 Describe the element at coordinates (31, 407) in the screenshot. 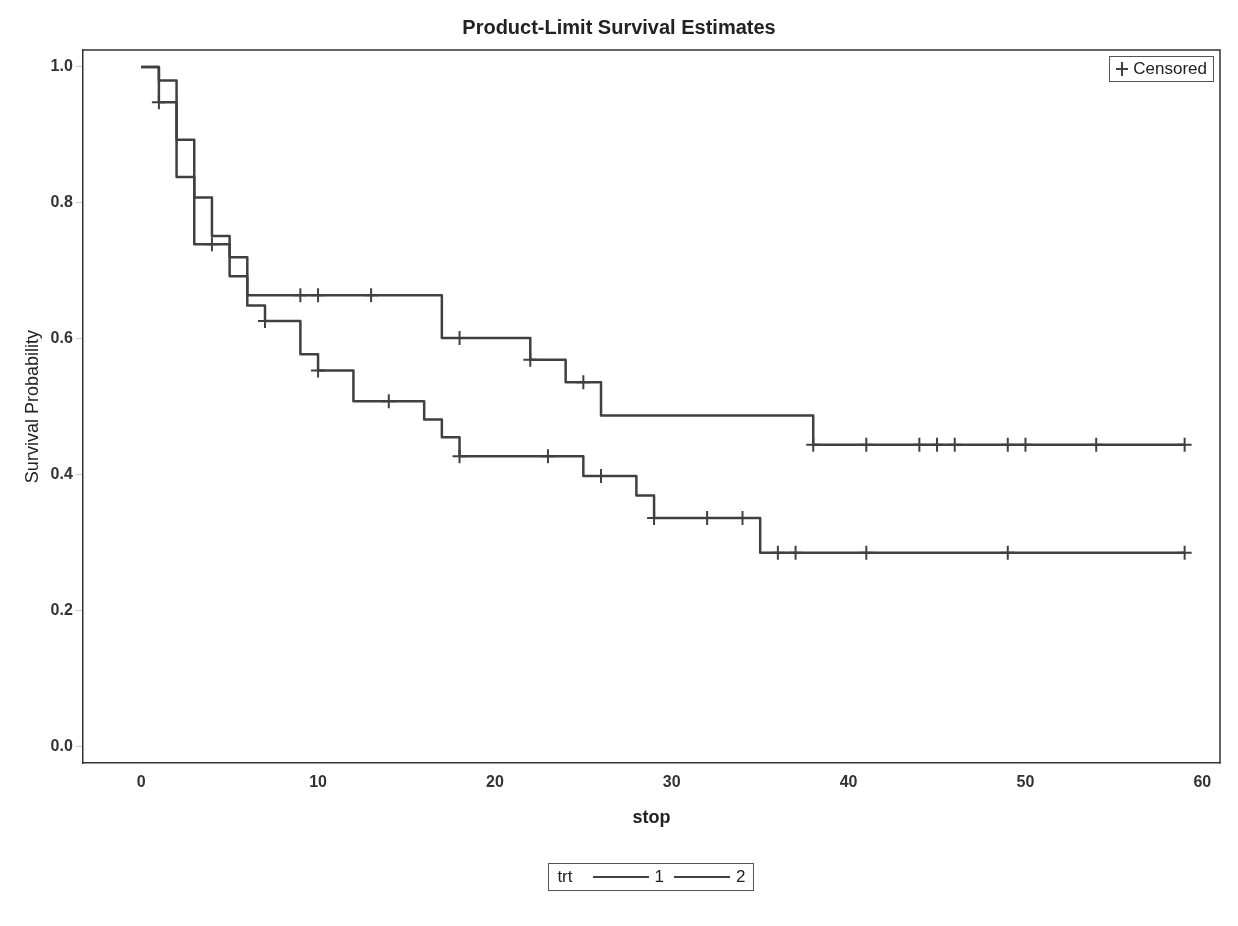

I see `y-axis-title: Survival Probability` at that location.